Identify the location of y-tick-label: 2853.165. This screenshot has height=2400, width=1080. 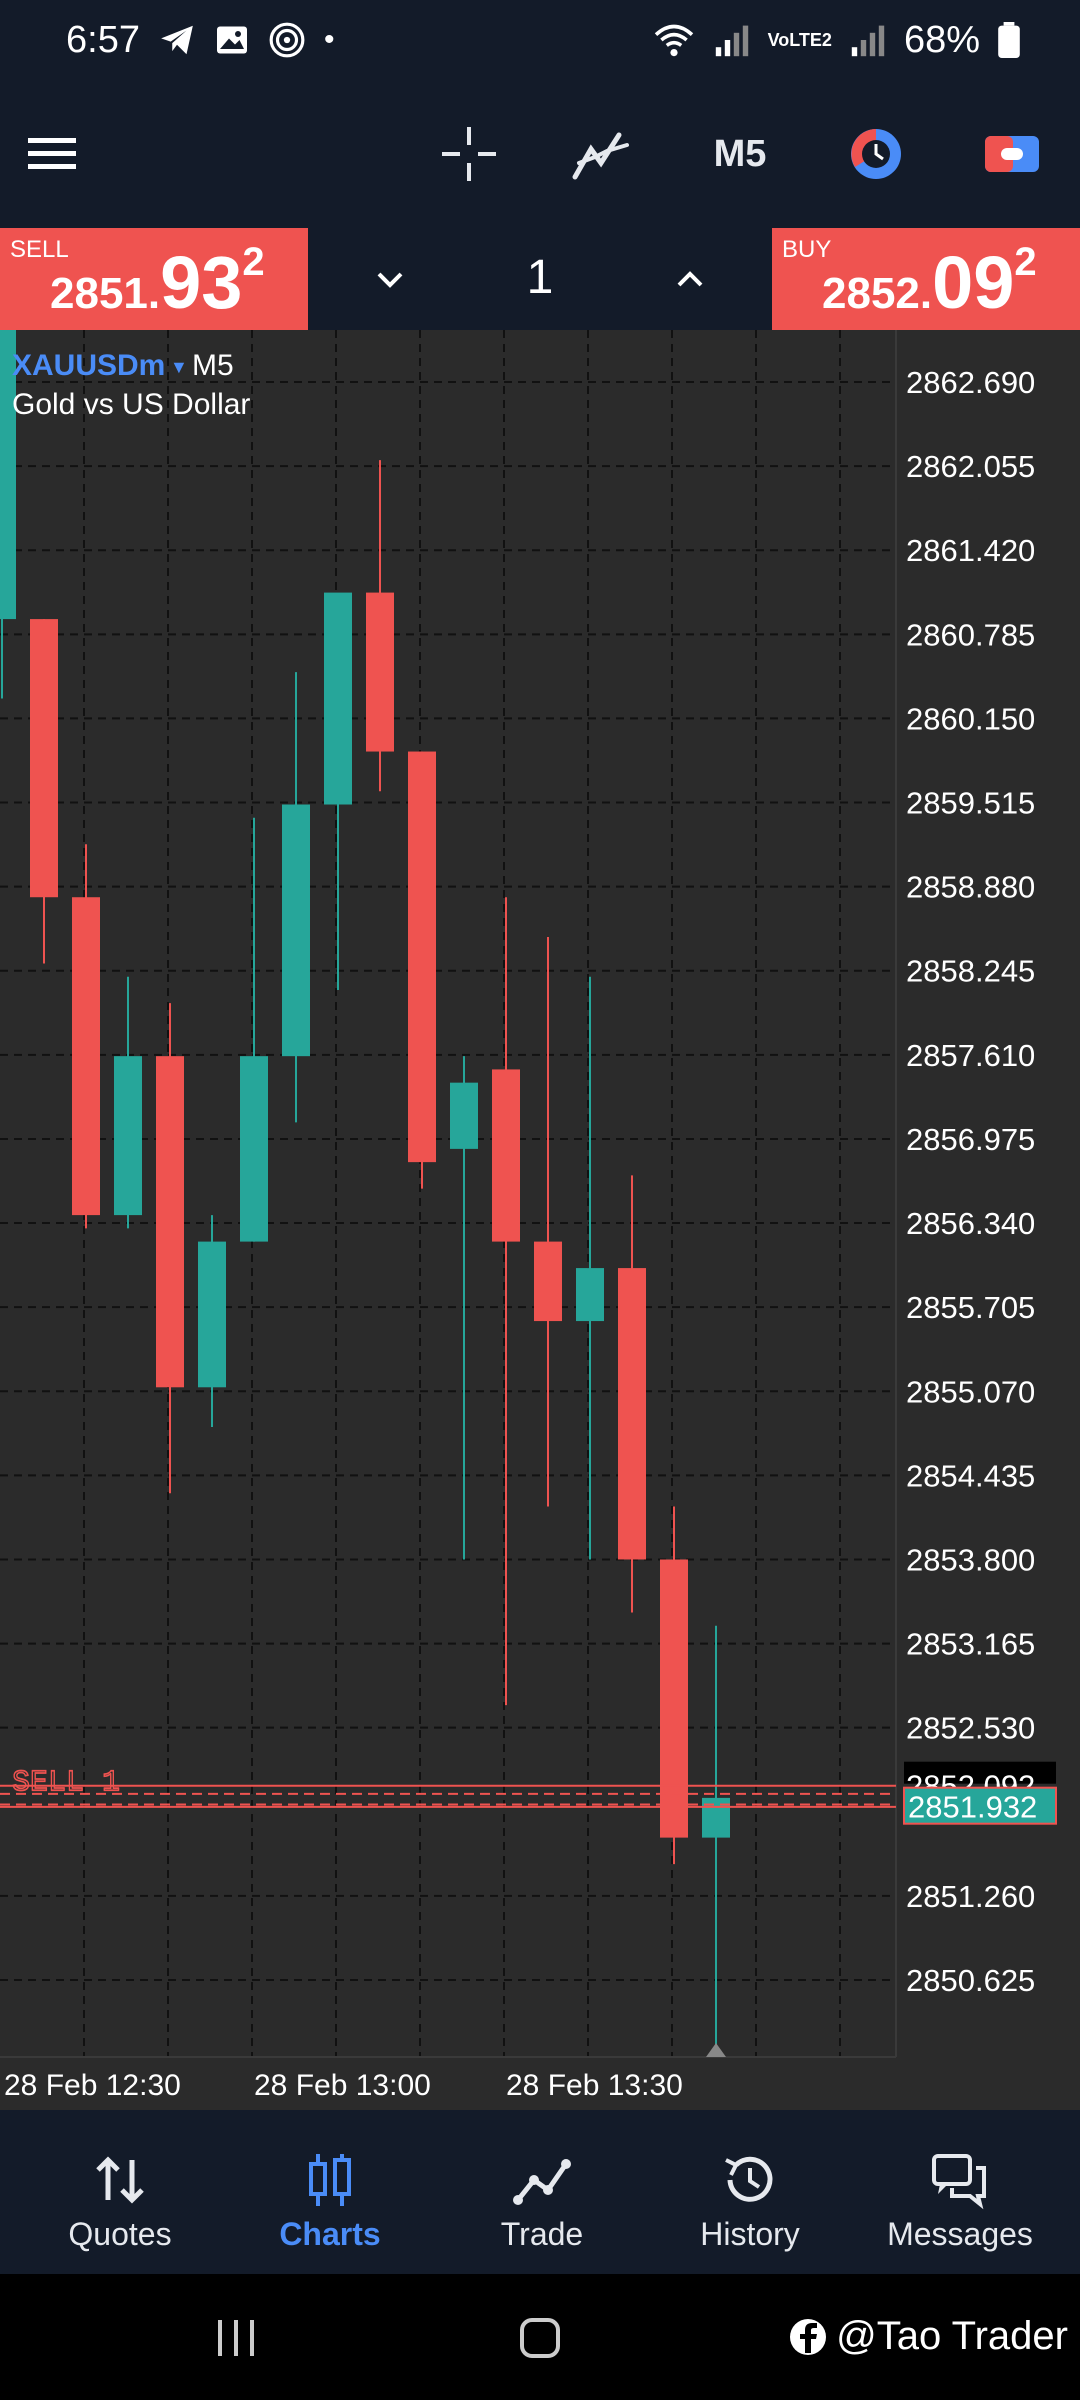
(970, 1644).